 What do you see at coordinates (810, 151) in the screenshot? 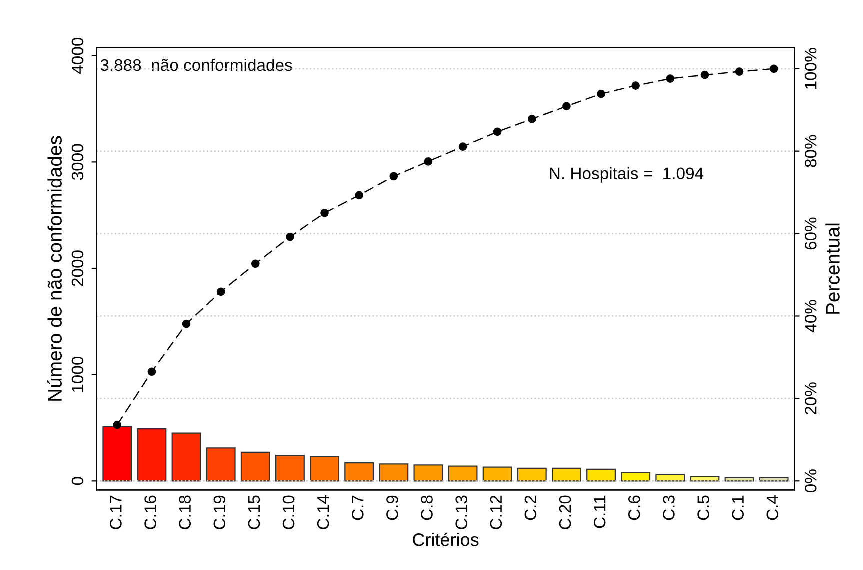
I see `y2-tick-label: 80%` at bounding box center [810, 151].